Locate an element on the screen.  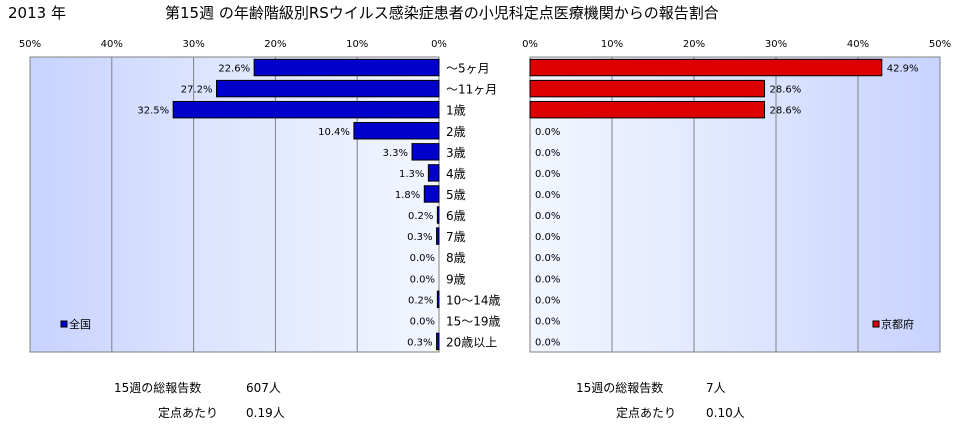
data-label: 27.2% is located at coordinates (197, 90).